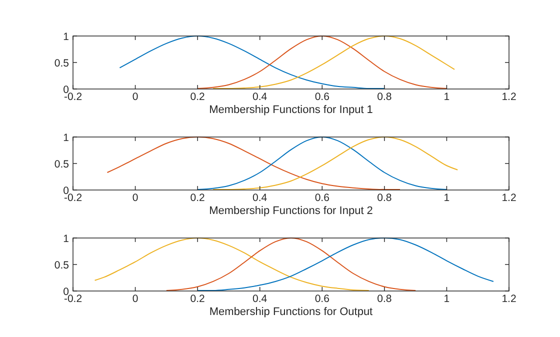 This screenshot has height=337, width=560. I want to click on x-axis-title: Membership Functions for Input 1, so click(291, 110).